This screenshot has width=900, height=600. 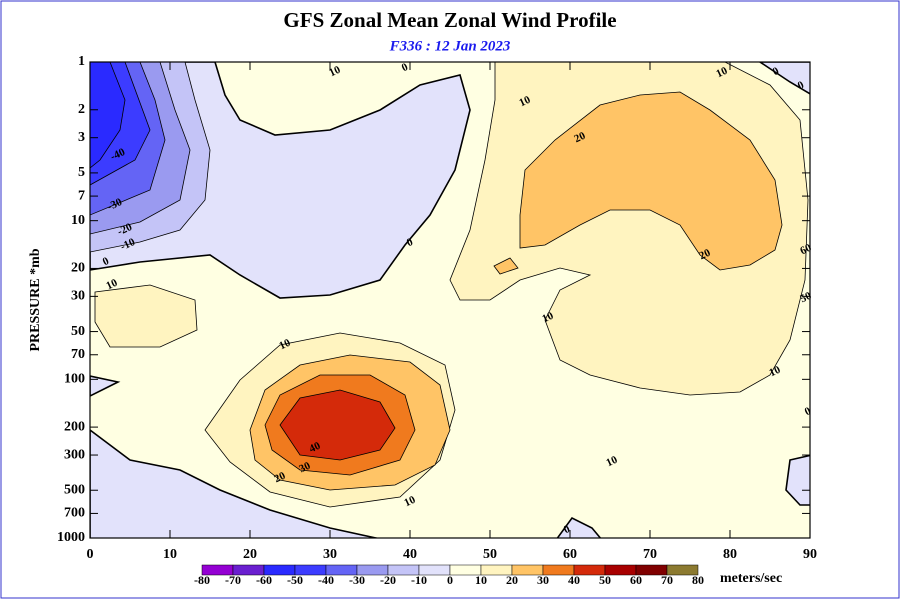 I want to click on colorbar-unit: meters/sec, so click(x=751, y=578).